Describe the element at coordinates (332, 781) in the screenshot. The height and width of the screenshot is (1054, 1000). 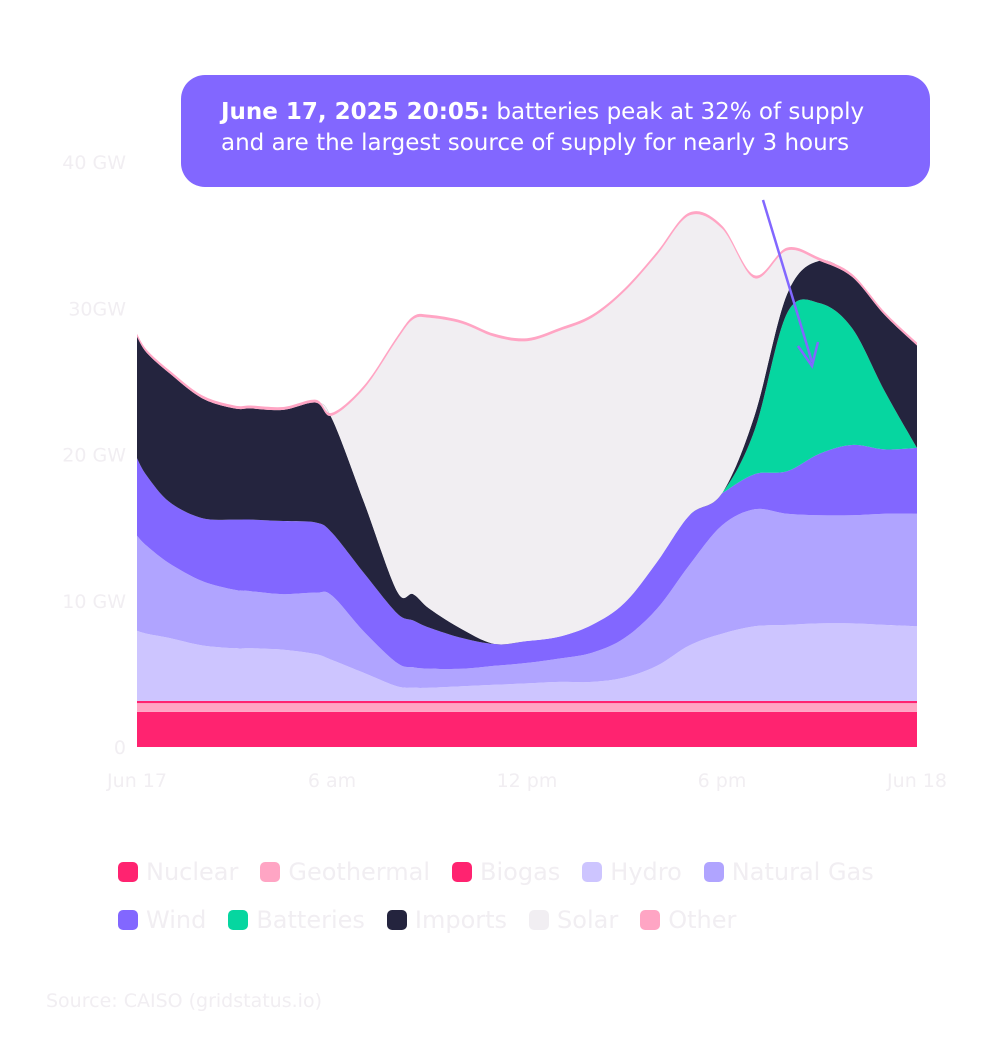
I see `x-tick-label: 6 am` at that location.